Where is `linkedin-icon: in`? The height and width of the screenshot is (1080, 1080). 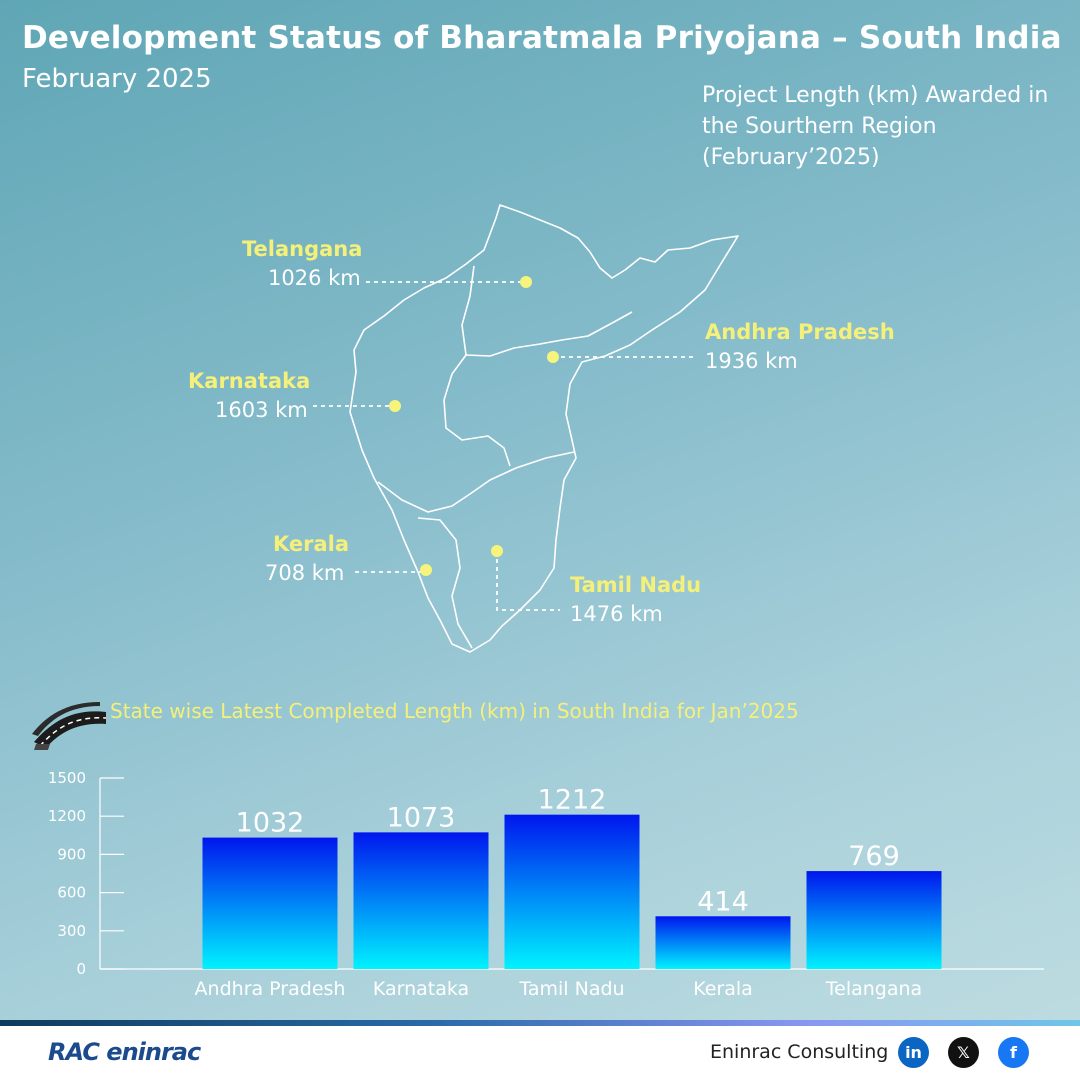
linkedin-icon: in is located at coordinates (913, 1052).